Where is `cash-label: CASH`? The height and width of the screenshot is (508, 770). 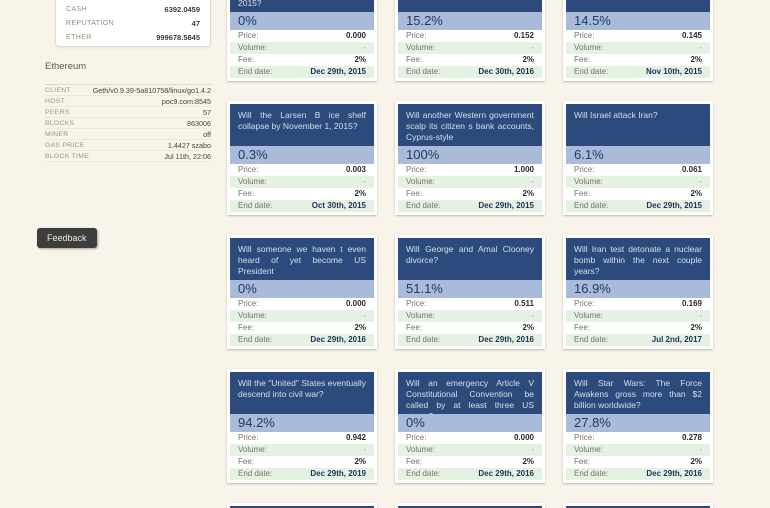 cash-label: CASH is located at coordinates (77, 9).